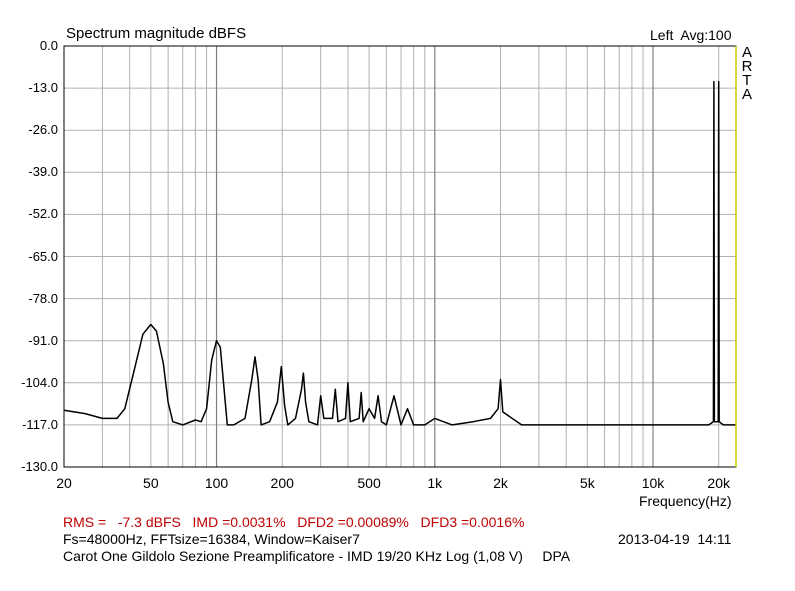 Image resolution: width=795 pixels, height=591 pixels. What do you see at coordinates (675, 539) in the screenshot?
I see `timestamp: 2013-04-19 14:11` at bounding box center [675, 539].